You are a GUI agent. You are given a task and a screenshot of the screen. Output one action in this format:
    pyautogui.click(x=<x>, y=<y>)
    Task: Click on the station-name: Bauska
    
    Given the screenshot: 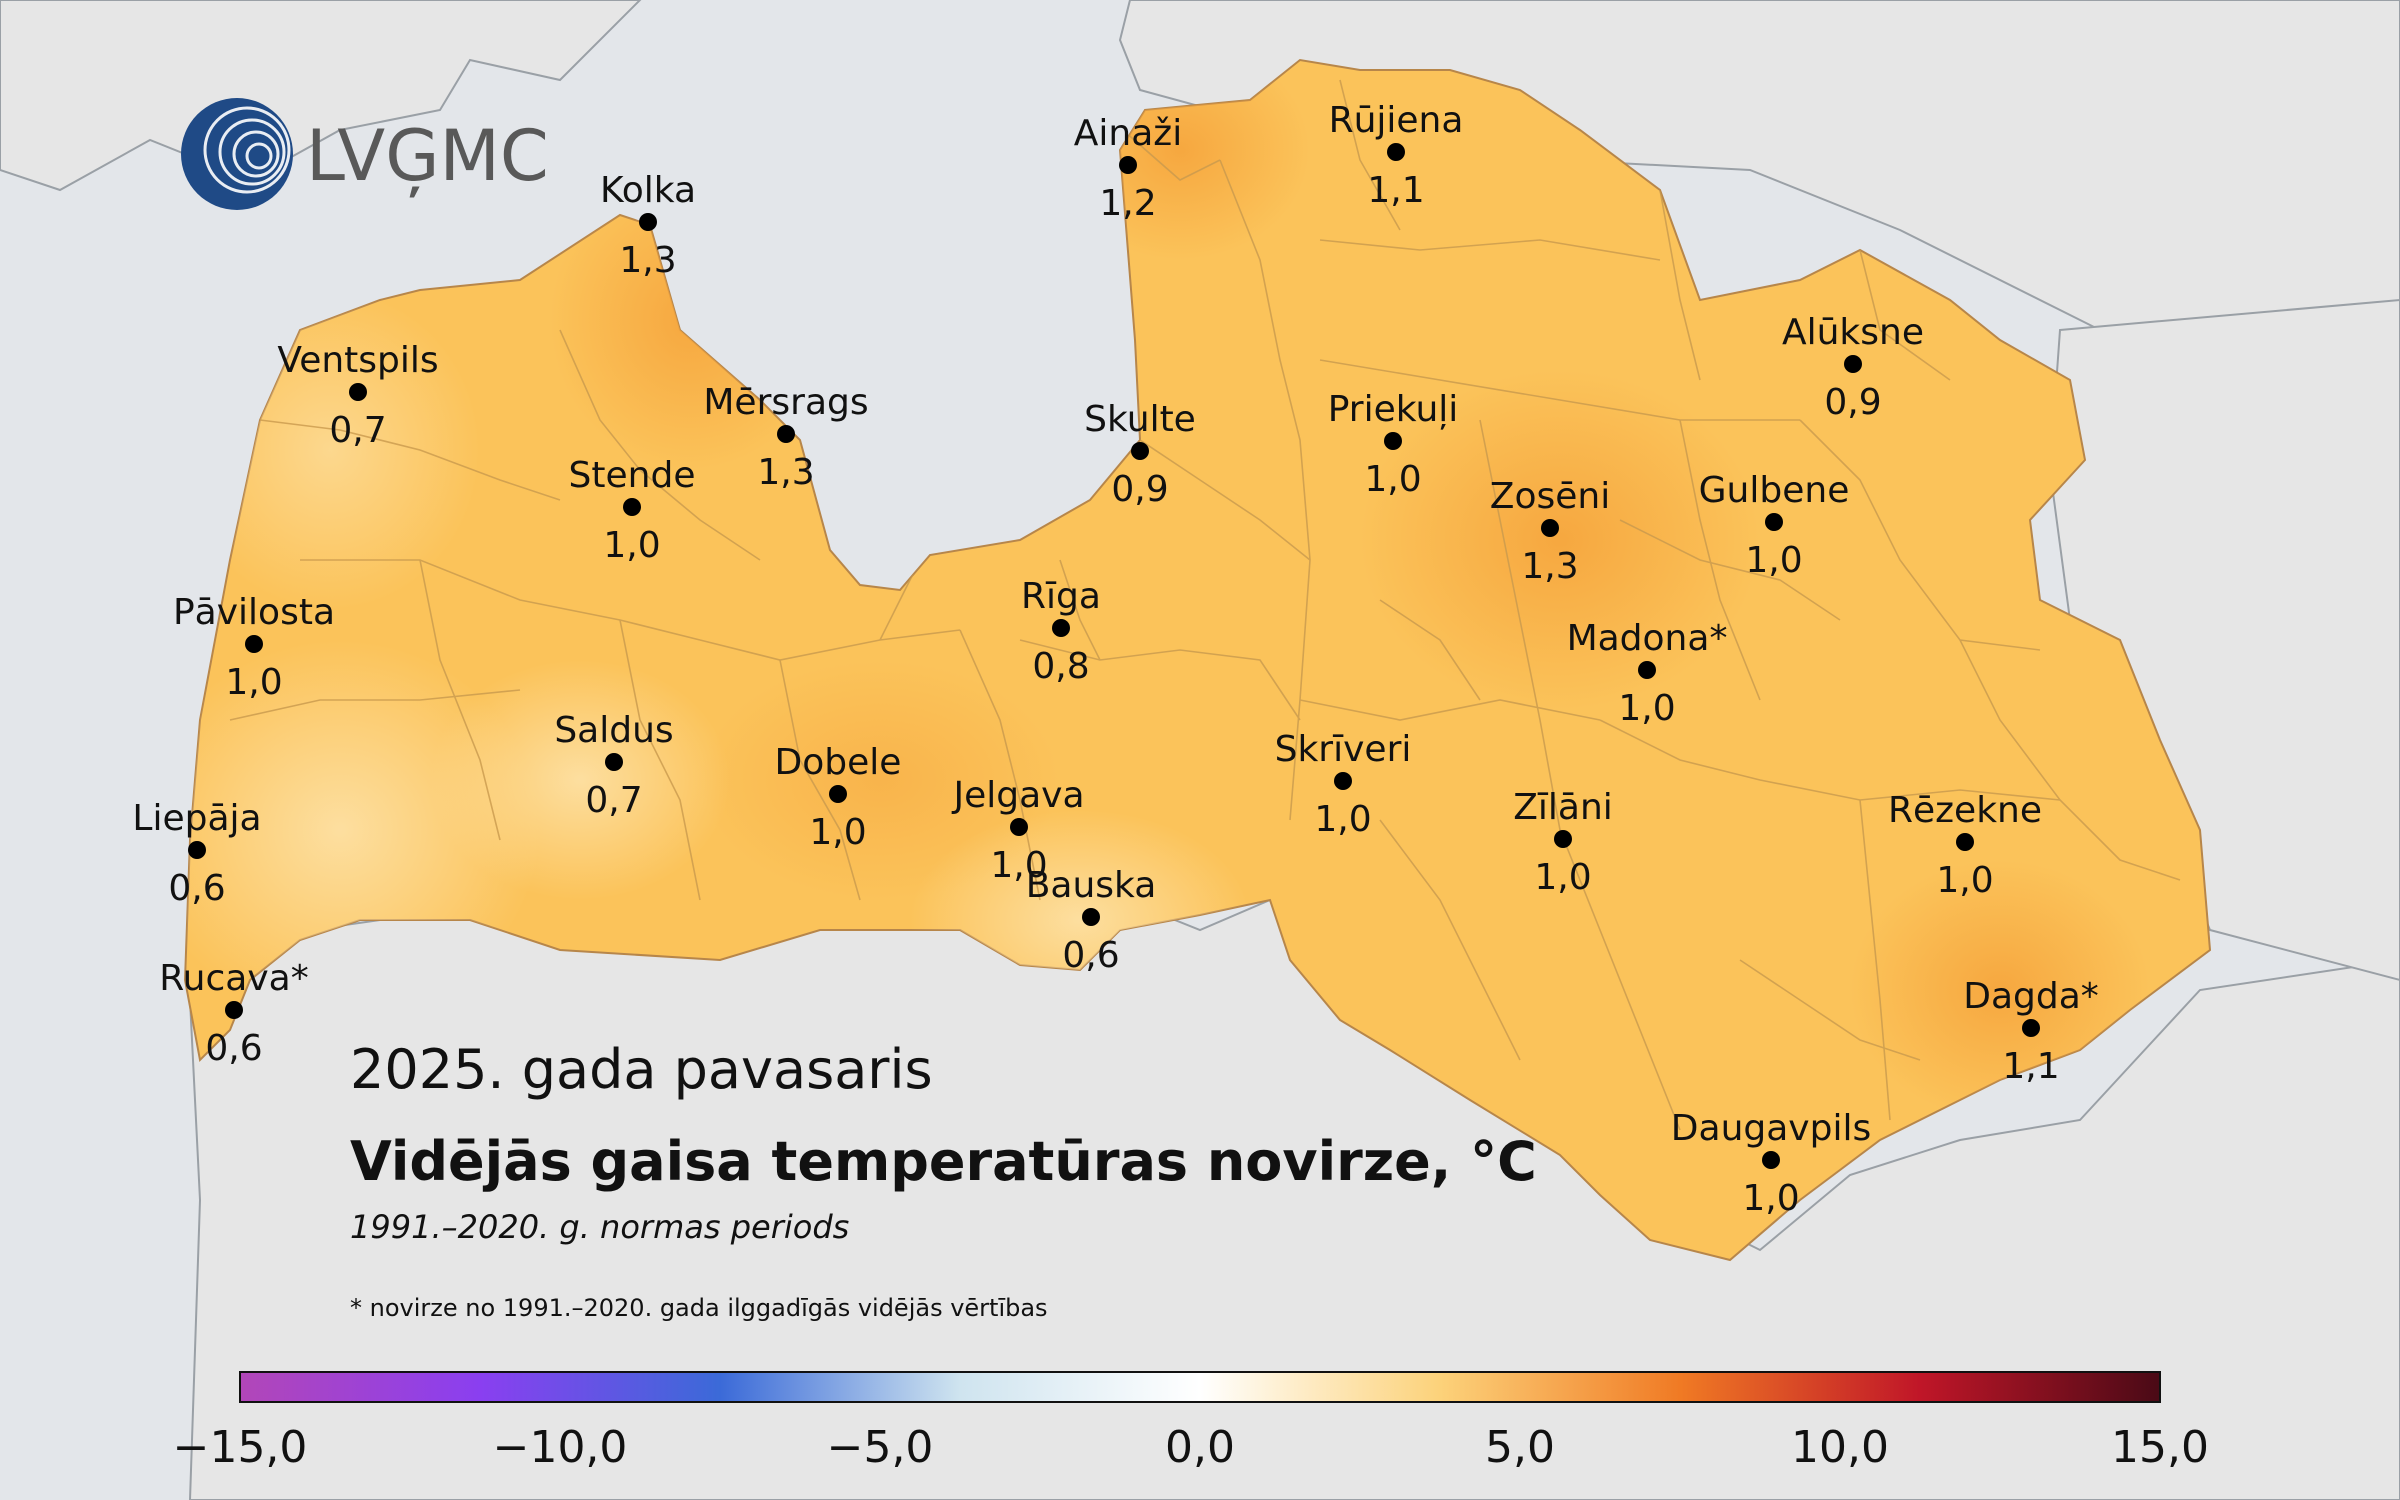 What is the action you would take?
    pyautogui.click(x=1091, y=885)
    